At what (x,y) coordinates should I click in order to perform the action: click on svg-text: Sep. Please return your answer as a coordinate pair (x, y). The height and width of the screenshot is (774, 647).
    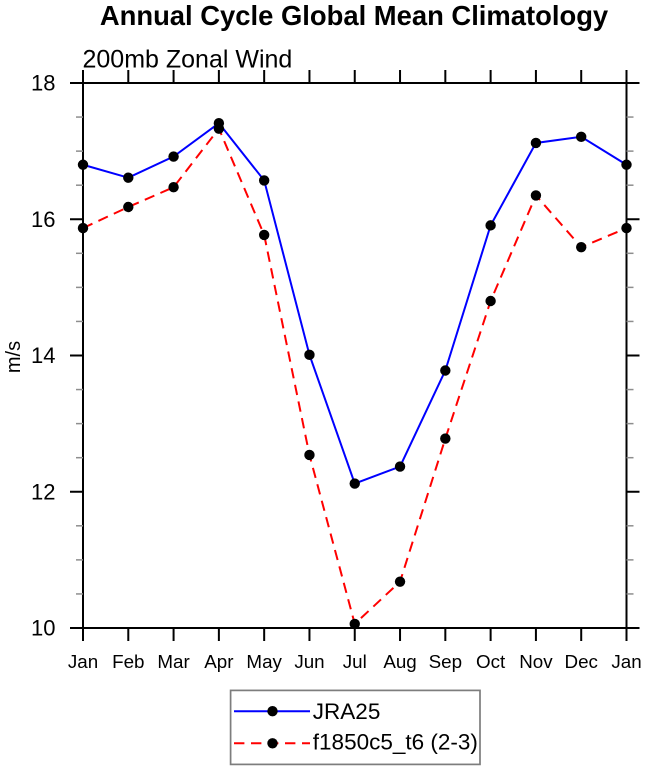
    Looking at the image, I should click on (445, 661).